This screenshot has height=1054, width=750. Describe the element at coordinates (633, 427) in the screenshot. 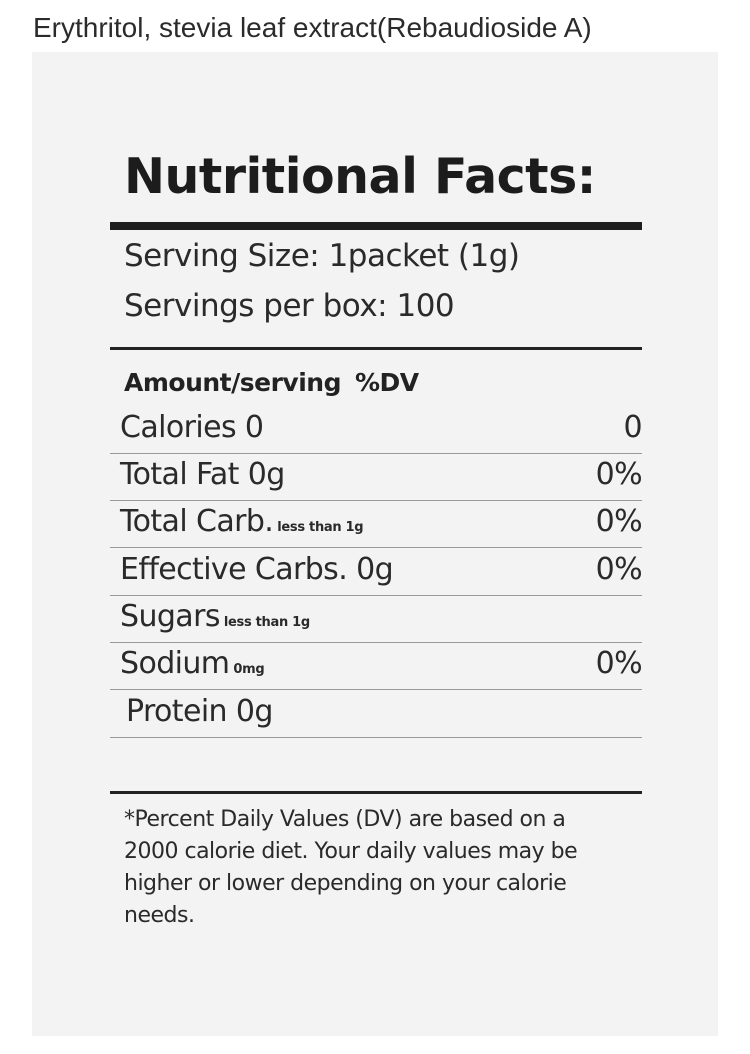

I see `row-calories-dv: 0` at that location.